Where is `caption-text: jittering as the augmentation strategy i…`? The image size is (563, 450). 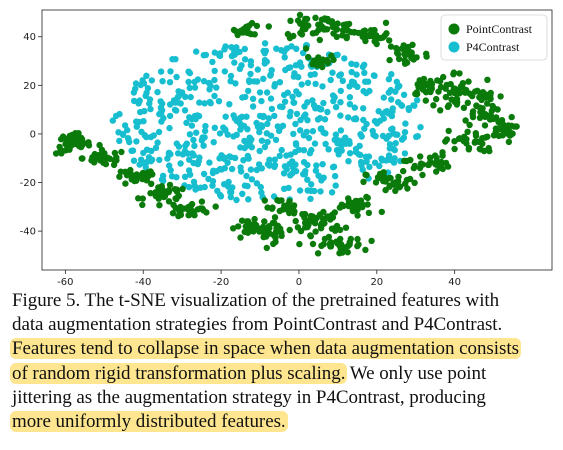
caption-text: jittering as the augmentation strategy i… is located at coordinates (249, 397).